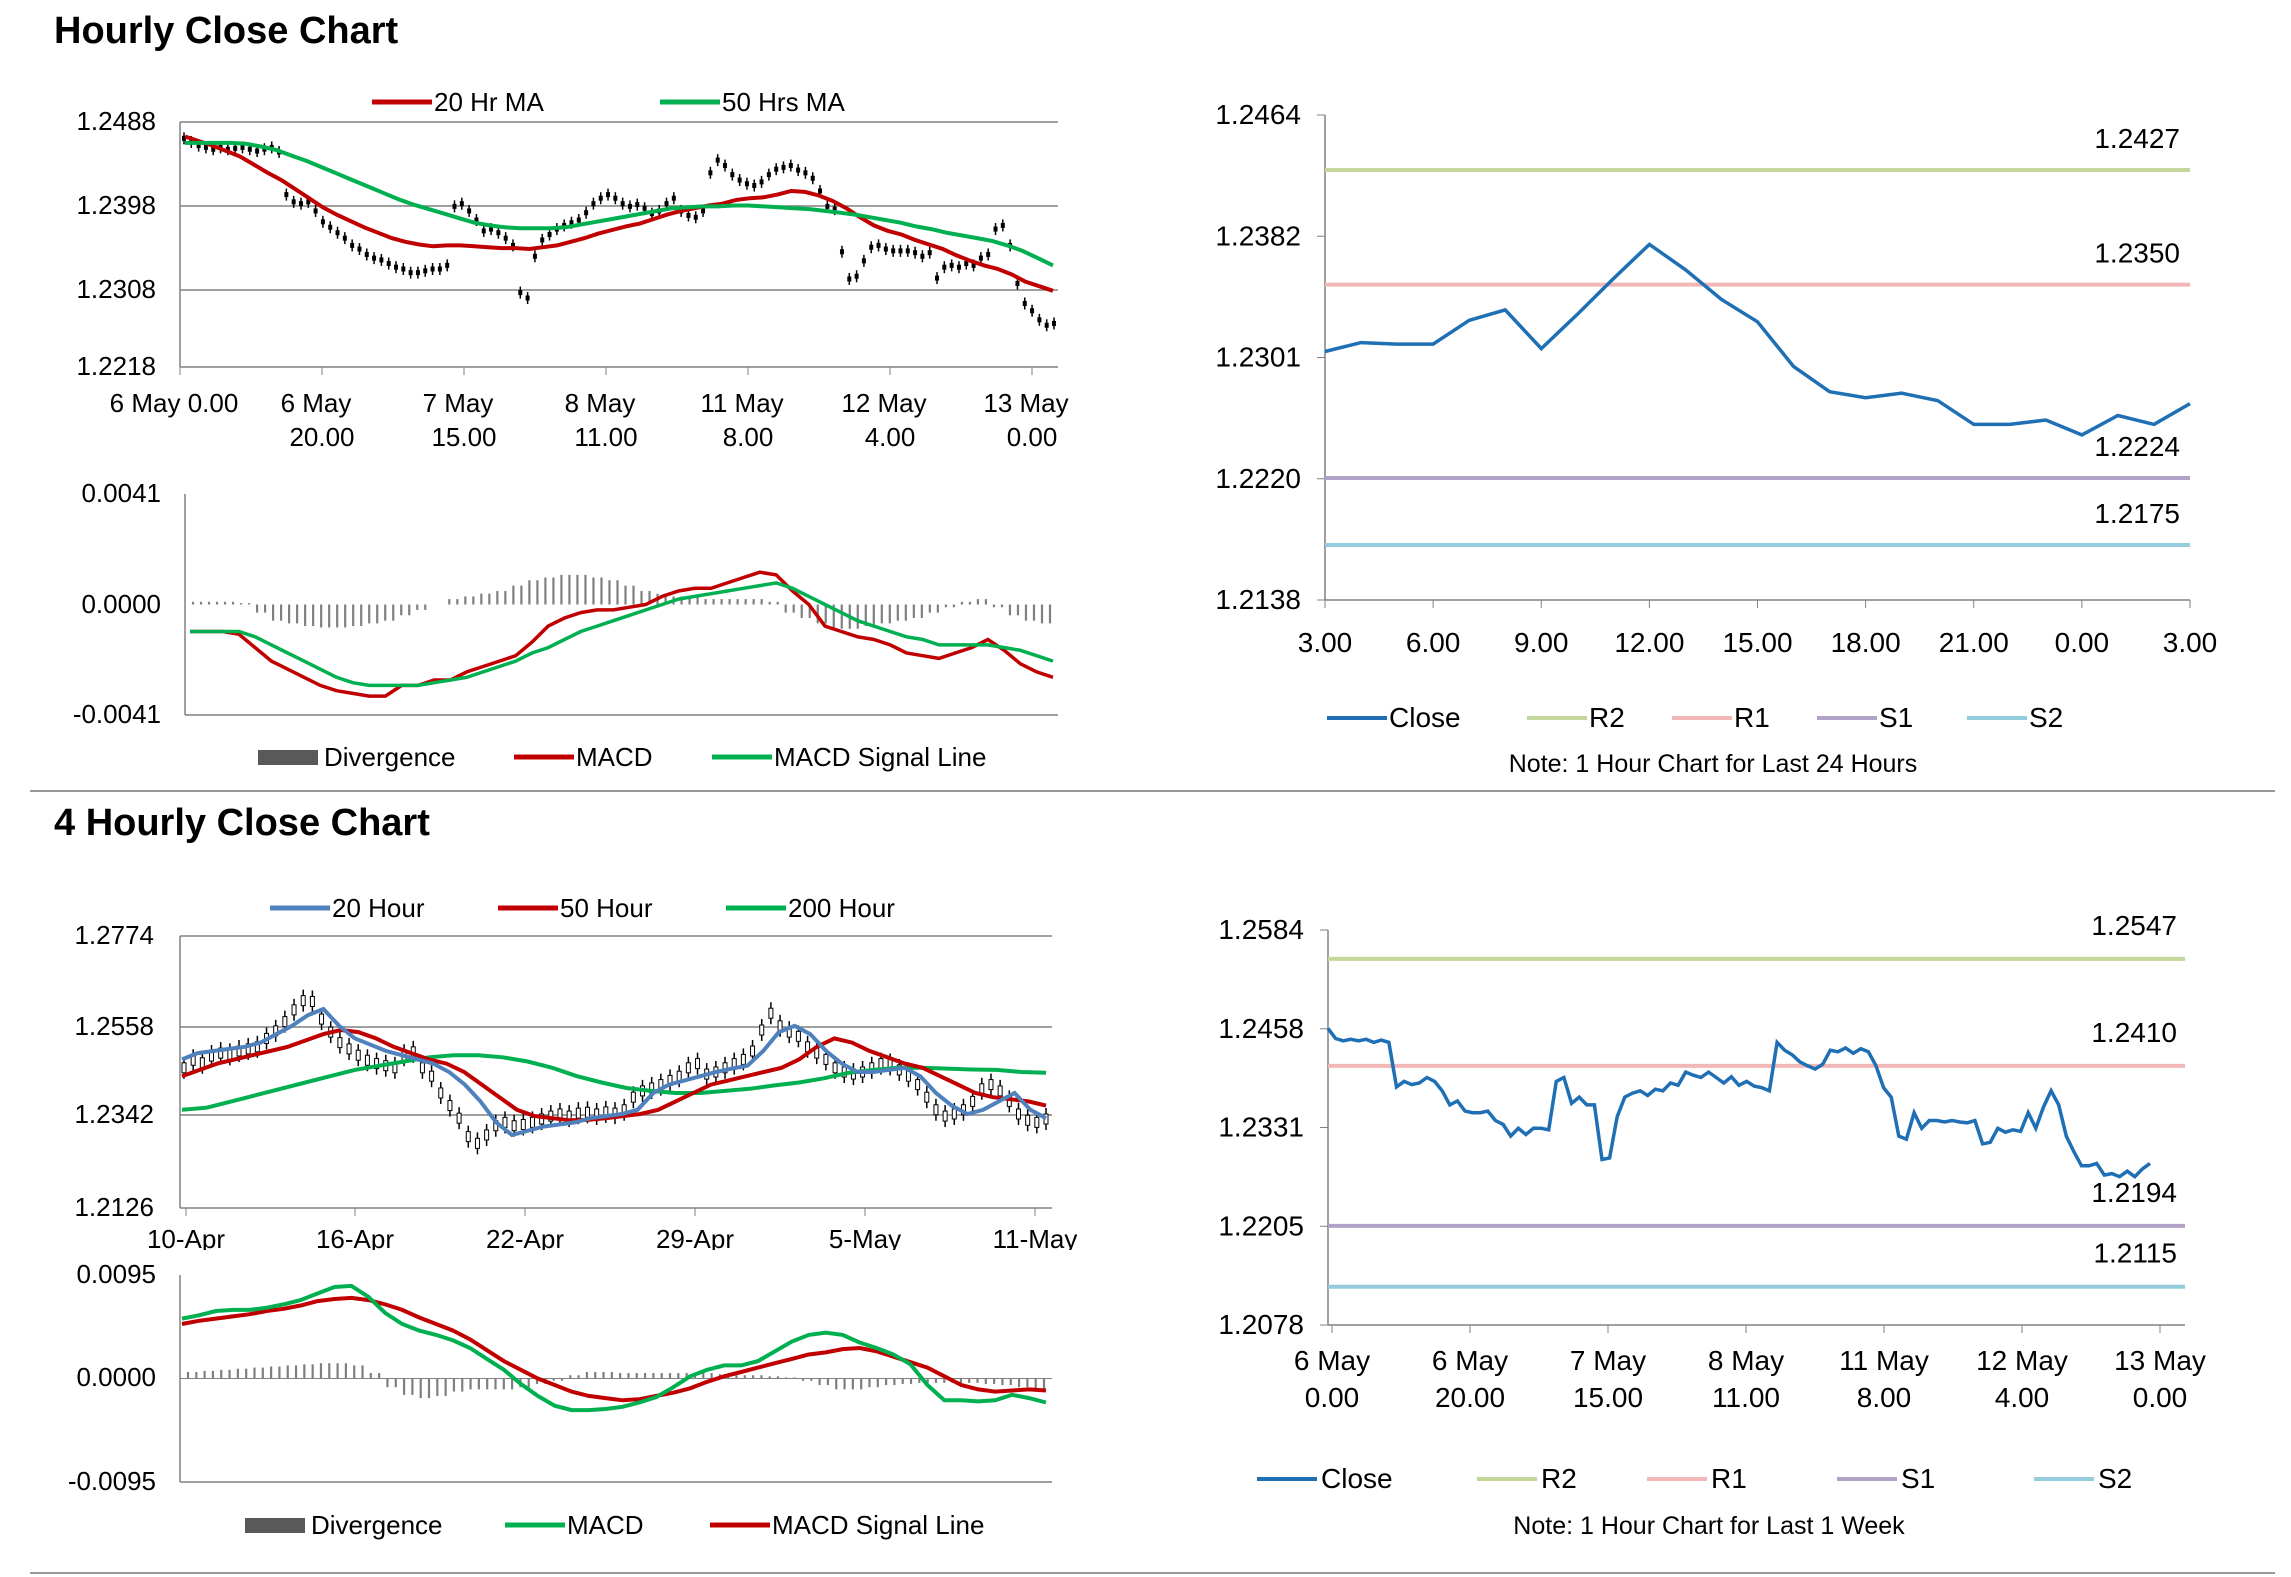 The image size is (2291, 1577). What do you see at coordinates (275, 1525) in the screenshot?
I see `legend-divergence-swatch` at bounding box center [275, 1525].